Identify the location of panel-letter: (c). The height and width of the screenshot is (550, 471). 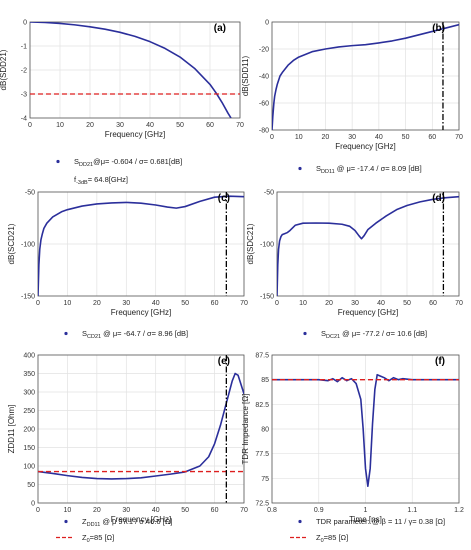
(224, 198).